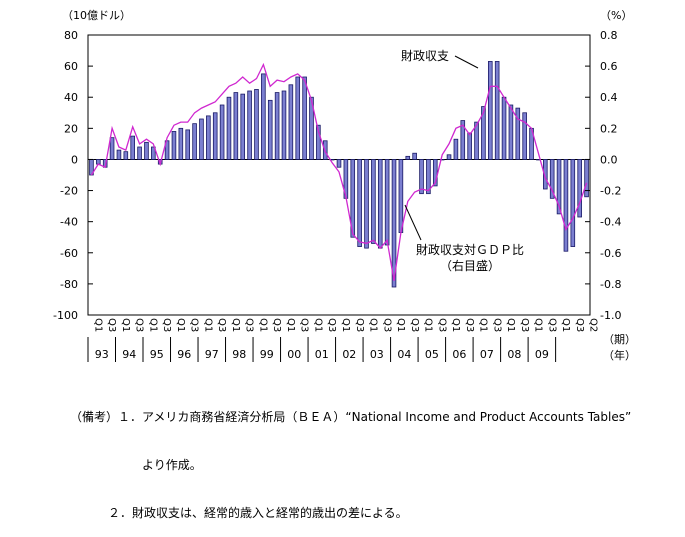 This screenshot has width=685, height=537. What do you see at coordinates (102, 354) in the screenshot?
I see `year-tick-label: 93` at bounding box center [102, 354].